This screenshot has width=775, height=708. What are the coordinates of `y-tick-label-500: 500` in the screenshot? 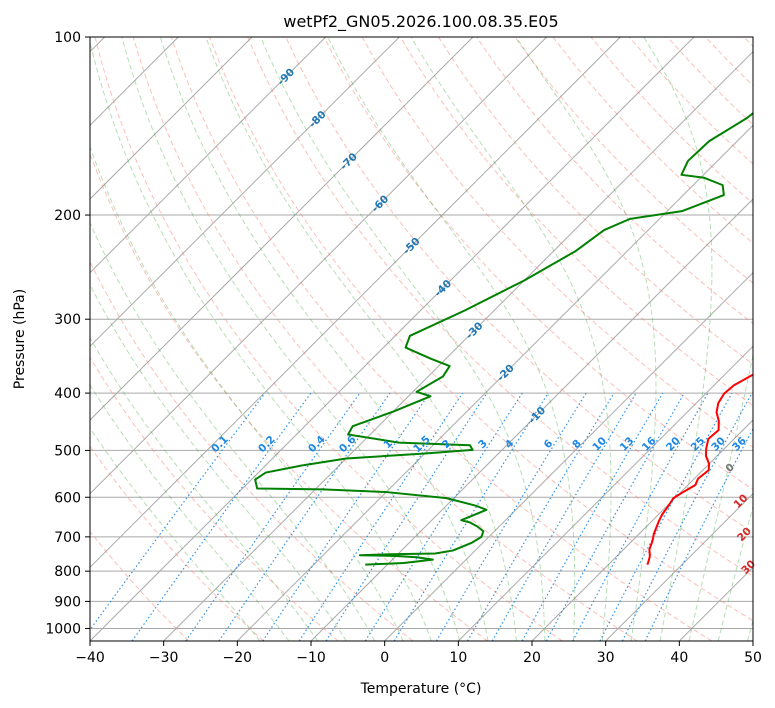 It's located at (67, 451).